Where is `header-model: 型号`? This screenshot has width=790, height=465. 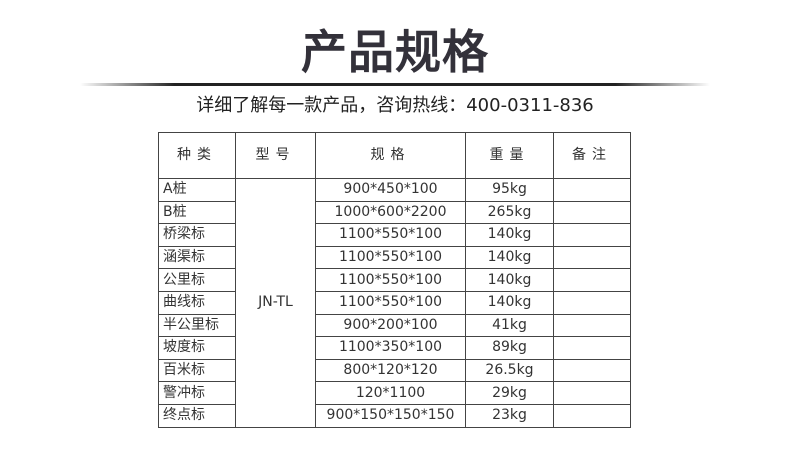 header-model: 型号 is located at coordinates (275, 155).